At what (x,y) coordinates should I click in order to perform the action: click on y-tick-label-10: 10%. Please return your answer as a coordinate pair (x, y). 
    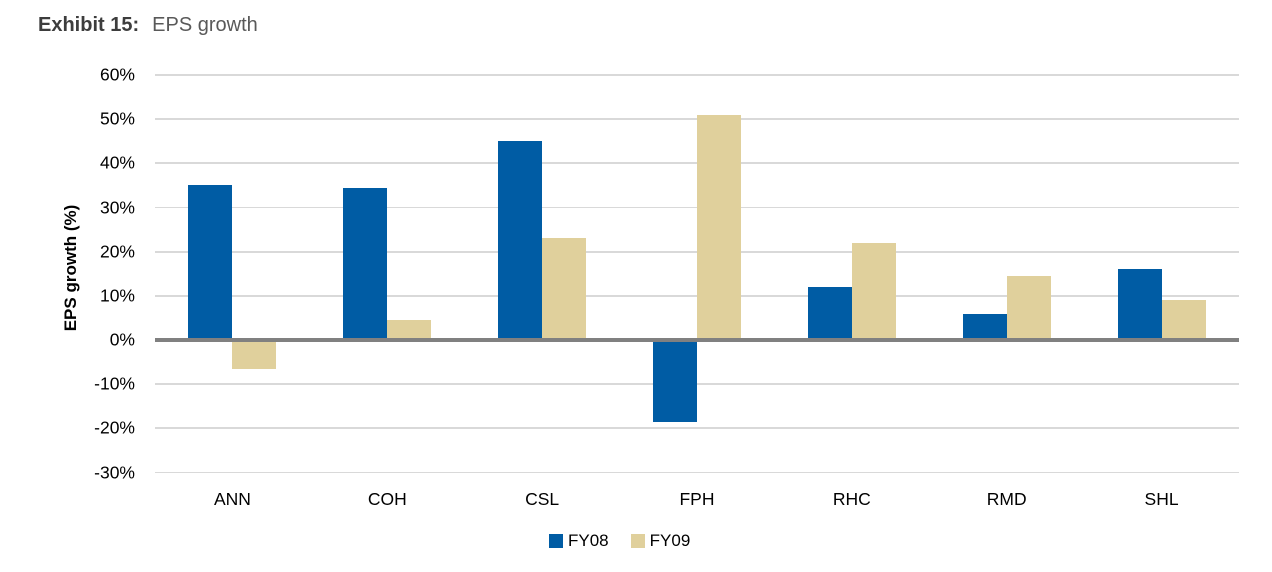
    Looking at the image, I should click on (117, 295).